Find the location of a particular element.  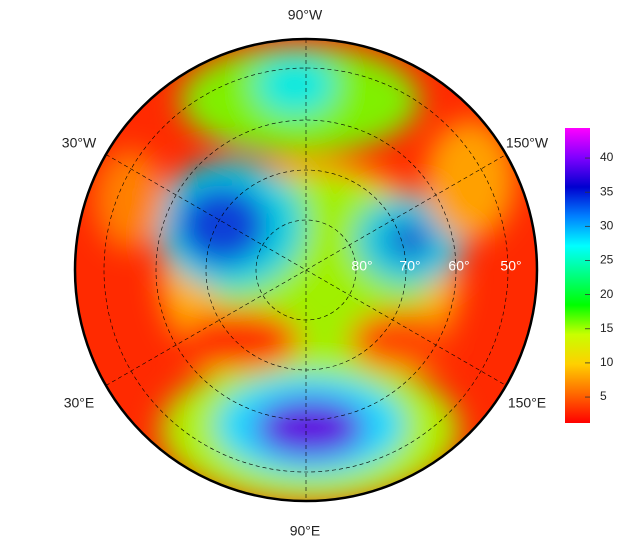

colorbar-tick-label: 25 is located at coordinates (607, 260).